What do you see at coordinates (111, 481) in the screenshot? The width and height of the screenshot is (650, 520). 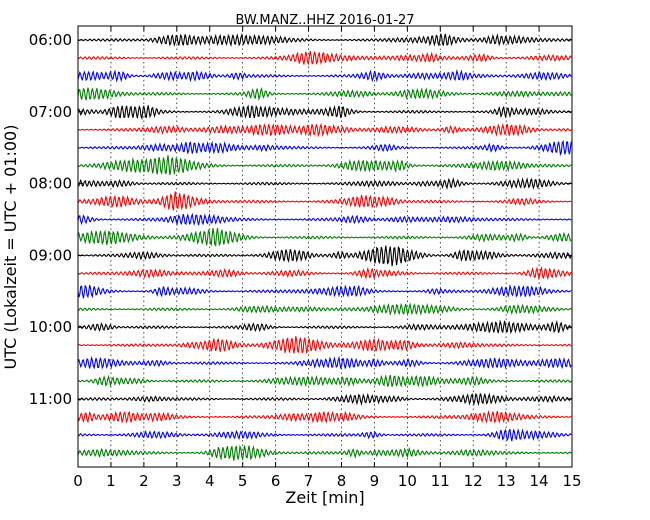 I see `x-tick-label: 1` at bounding box center [111, 481].